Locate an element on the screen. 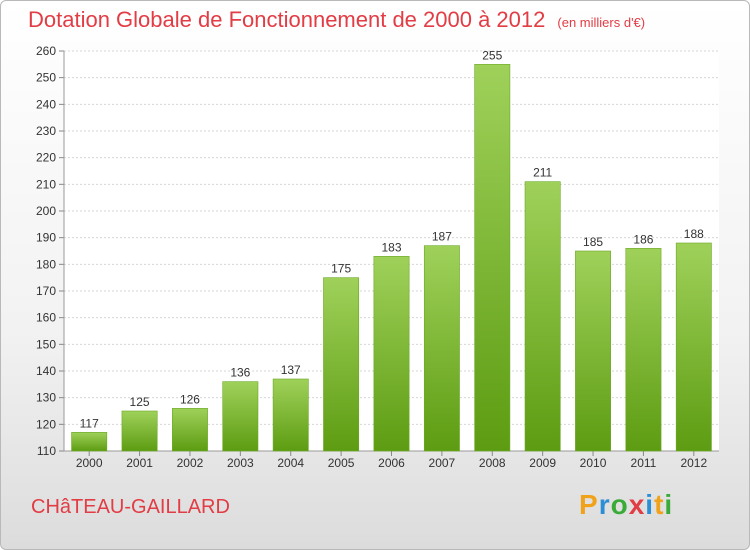 This screenshot has width=750, height=550. data-label: 175 is located at coordinates (341, 269).